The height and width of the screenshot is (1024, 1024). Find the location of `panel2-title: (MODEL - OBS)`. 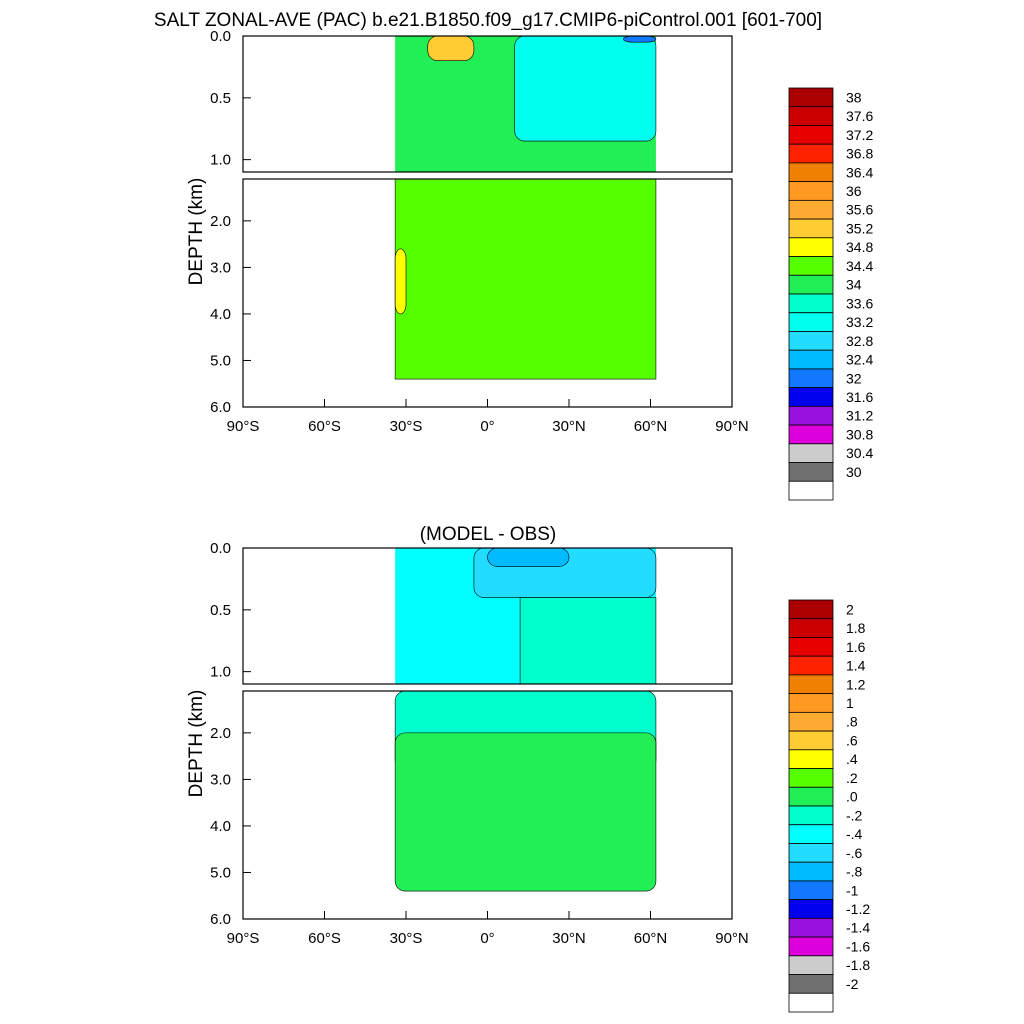

panel2-title: (MODEL - OBS) is located at coordinates (488, 534).